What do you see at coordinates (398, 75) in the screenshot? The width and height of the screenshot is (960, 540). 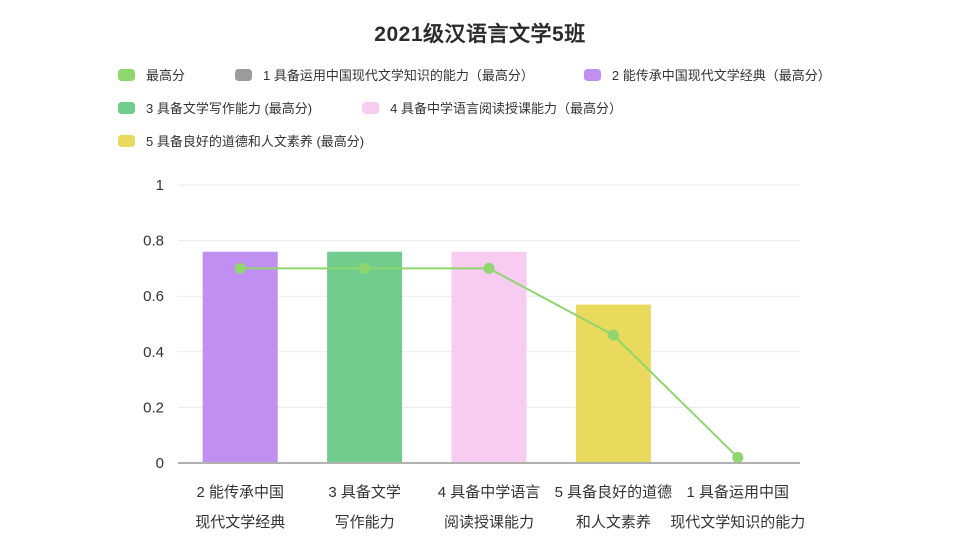 I see `legend-label: 1 具备运用中国现代文学知识的能力（最高分）` at bounding box center [398, 75].